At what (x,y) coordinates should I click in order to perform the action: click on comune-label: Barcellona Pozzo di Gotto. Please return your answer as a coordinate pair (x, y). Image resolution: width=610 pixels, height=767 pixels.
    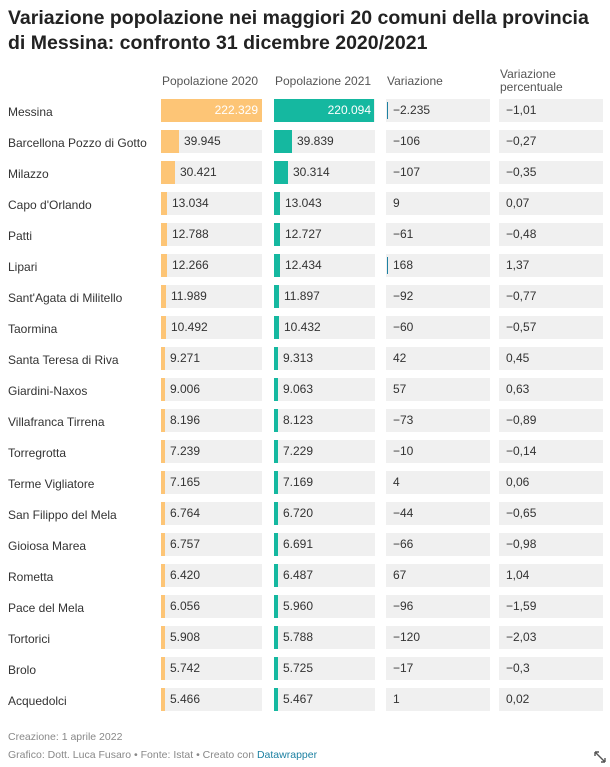
    Looking at the image, I should click on (77, 143).